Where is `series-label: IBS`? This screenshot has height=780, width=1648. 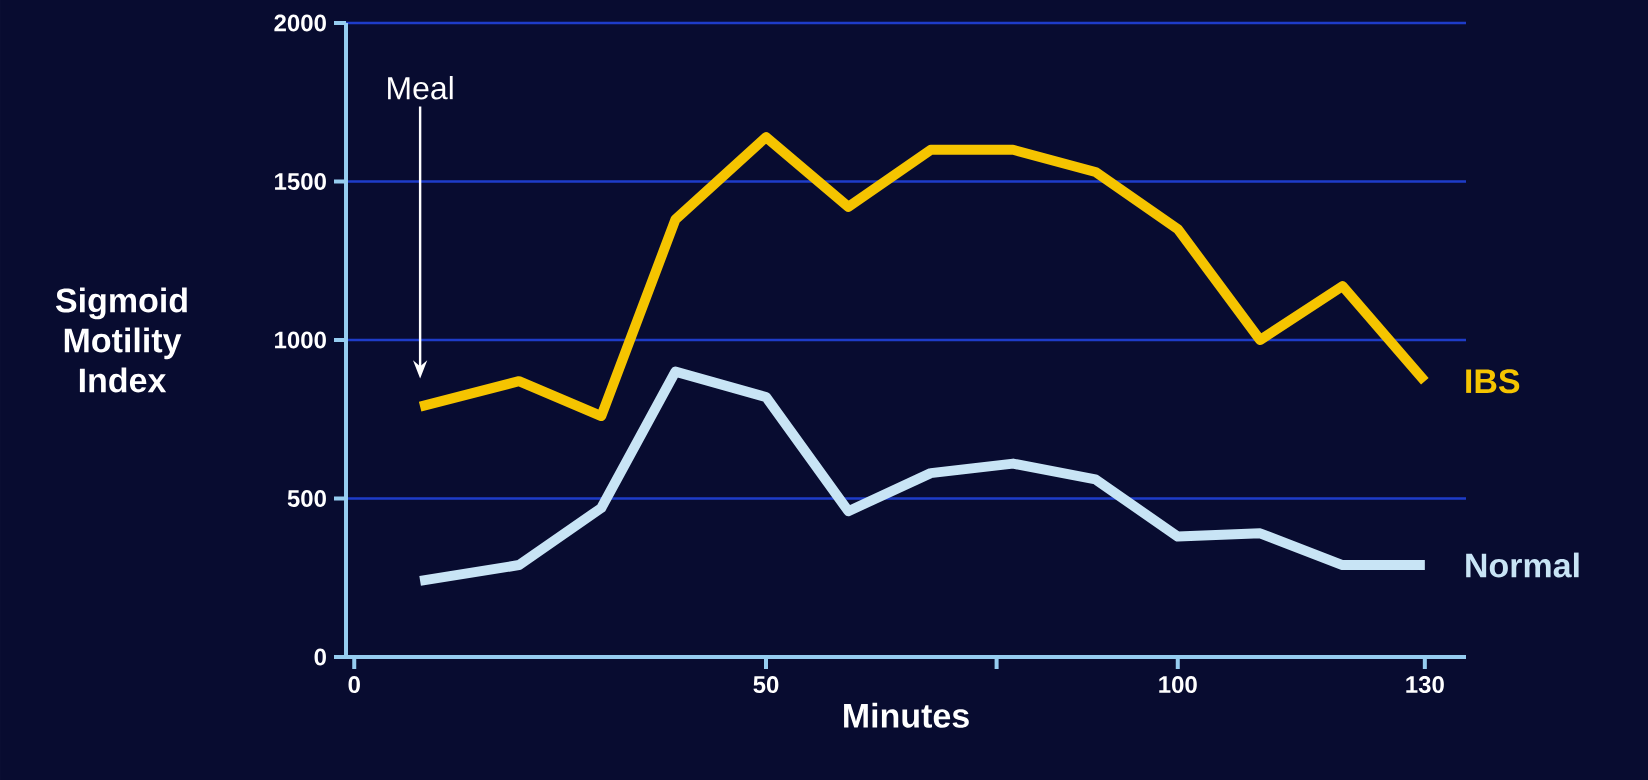
series-label: IBS is located at coordinates (1493, 381).